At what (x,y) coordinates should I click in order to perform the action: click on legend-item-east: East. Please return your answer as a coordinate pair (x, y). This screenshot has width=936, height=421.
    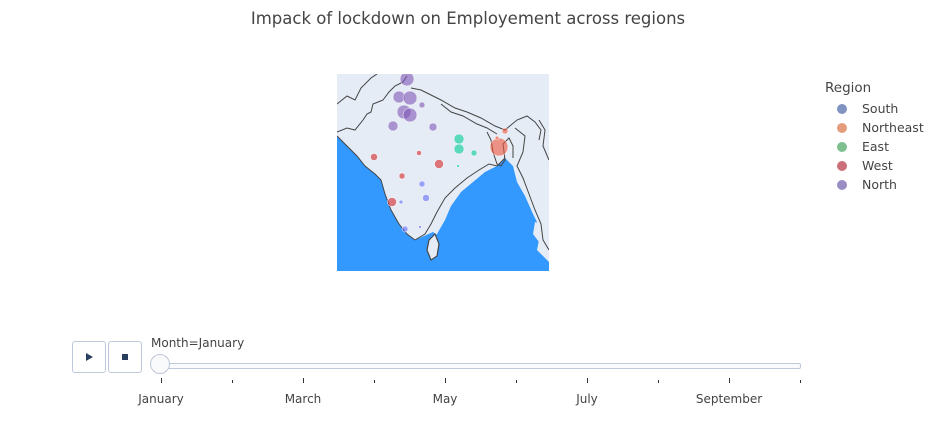
    Looking at the image, I should click on (880, 146).